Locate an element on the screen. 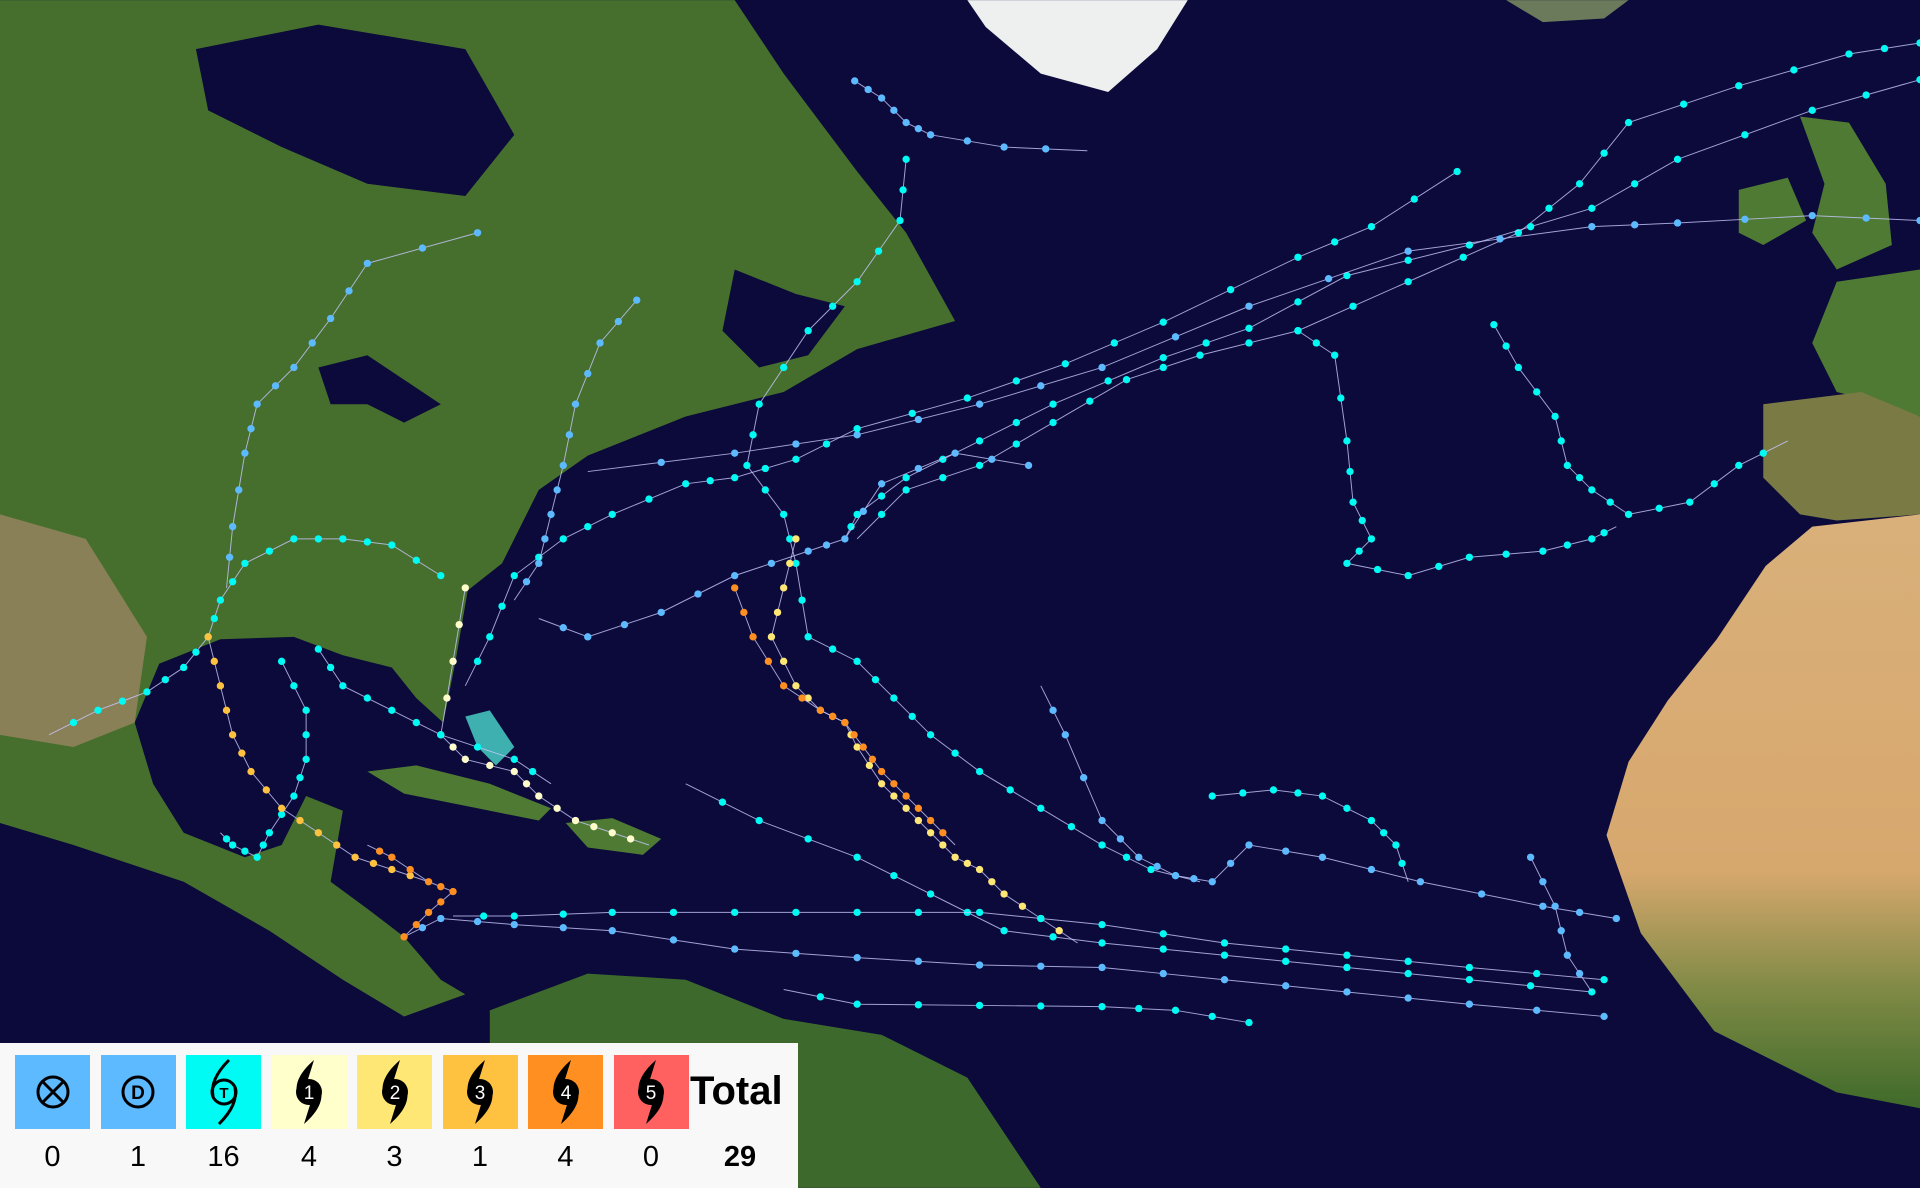  legend-count-2: 16 is located at coordinates (223, 1157).